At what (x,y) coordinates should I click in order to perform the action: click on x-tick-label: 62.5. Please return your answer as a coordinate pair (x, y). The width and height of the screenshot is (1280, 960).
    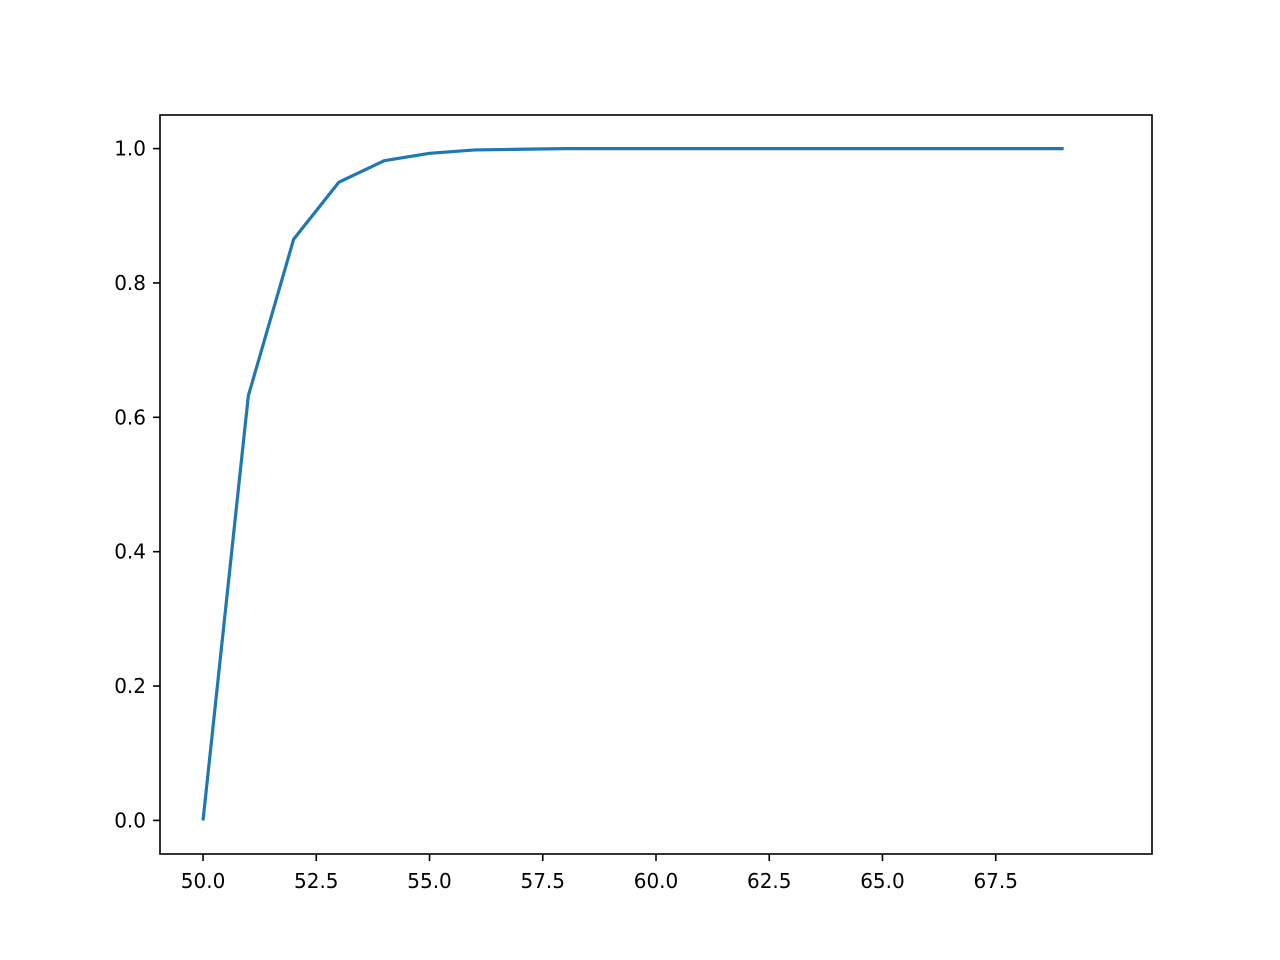
    Looking at the image, I should click on (769, 881).